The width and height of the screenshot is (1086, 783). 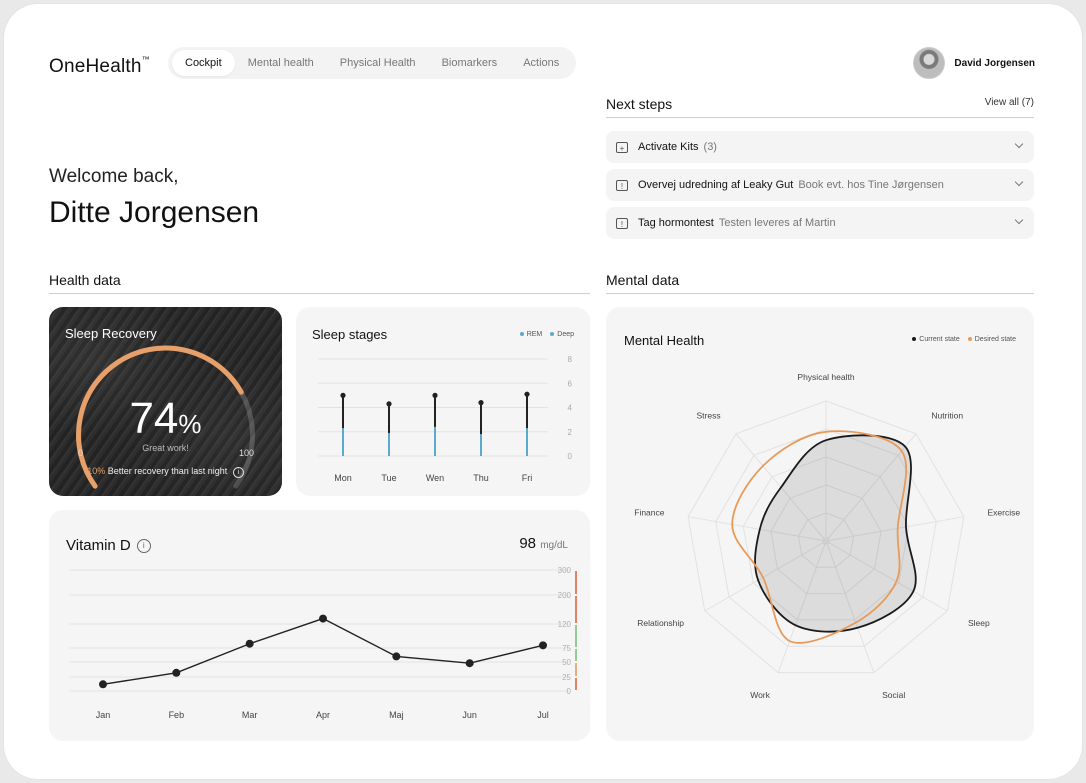 I want to click on step-title: Activate Kits, so click(x=668, y=147).